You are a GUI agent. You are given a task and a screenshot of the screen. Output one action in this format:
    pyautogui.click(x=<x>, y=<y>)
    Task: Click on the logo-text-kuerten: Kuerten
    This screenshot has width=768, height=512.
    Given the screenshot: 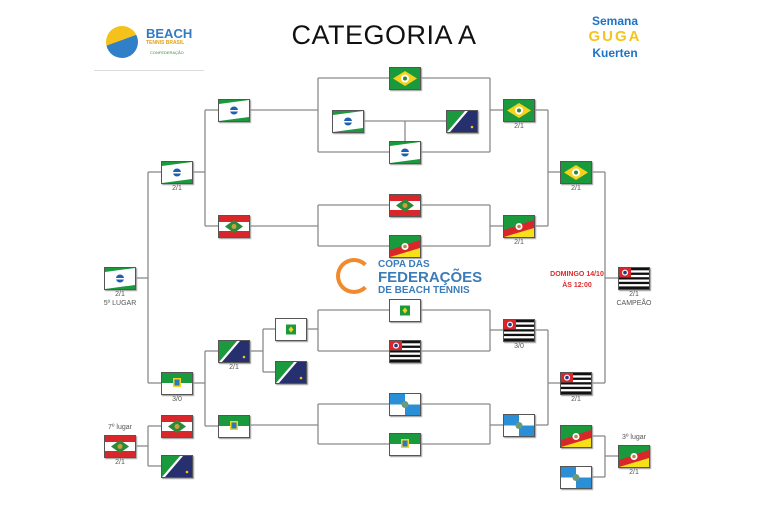 What is the action you would take?
    pyautogui.click(x=615, y=53)
    